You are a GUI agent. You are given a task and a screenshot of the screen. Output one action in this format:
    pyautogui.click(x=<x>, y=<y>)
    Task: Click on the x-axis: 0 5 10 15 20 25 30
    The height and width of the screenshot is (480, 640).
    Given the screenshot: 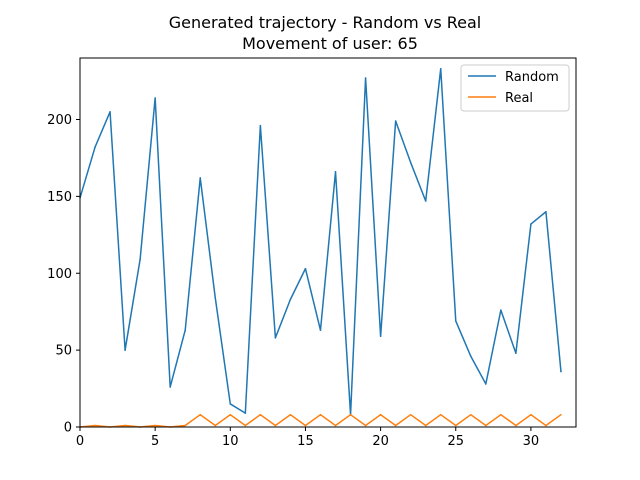 What is the action you would take?
    pyautogui.click(x=307, y=438)
    